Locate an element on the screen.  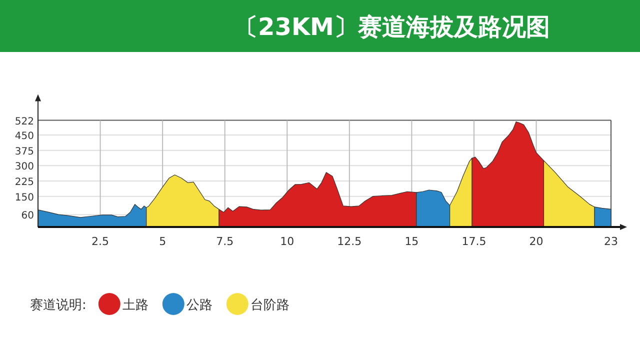
x-tick-label: 23 is located at coordinates (611, 241).